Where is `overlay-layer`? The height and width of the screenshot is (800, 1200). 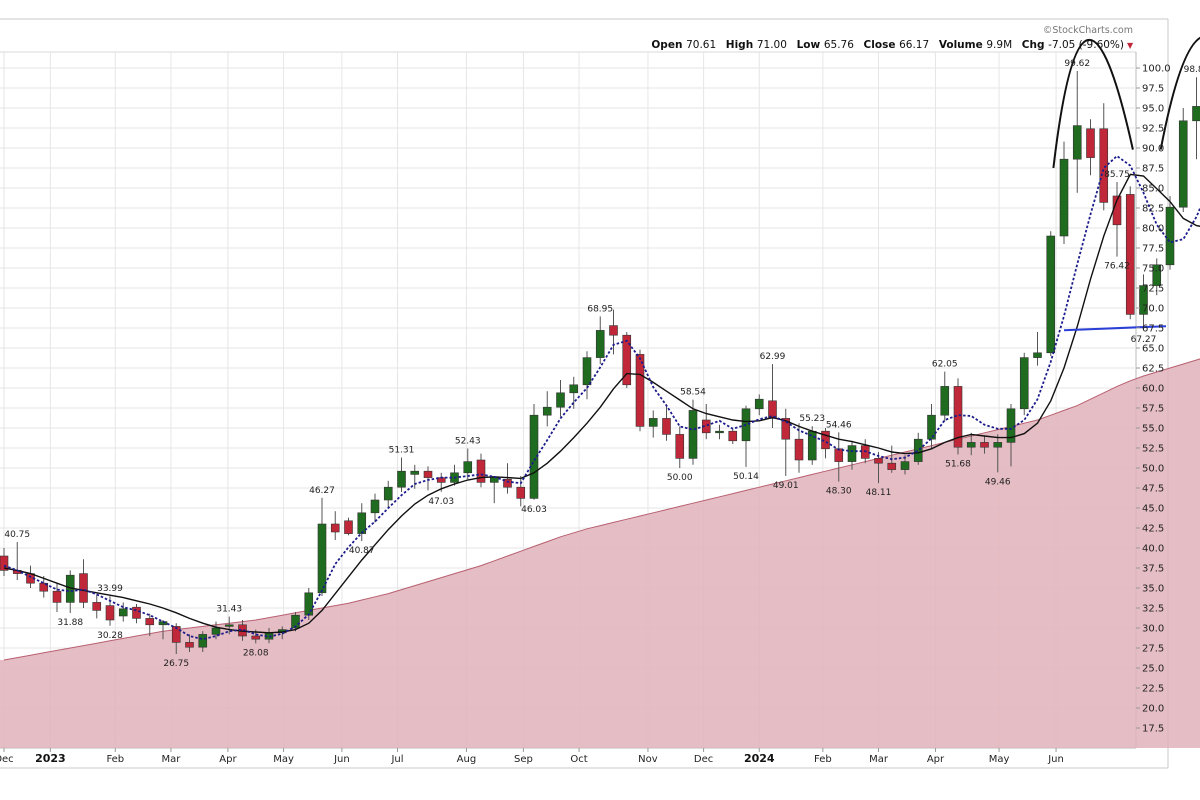
overlay-layer is located at coordinates (1126, 184).